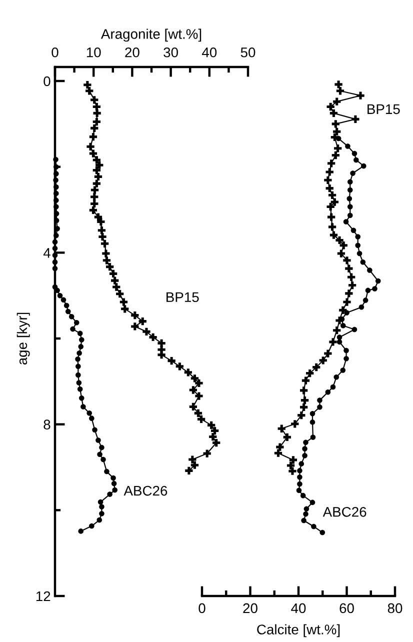  Describe the element at coordinates (151, 35) in the screenshot. I see `x-axis-title: Aragonite [wt.%]` at that location.